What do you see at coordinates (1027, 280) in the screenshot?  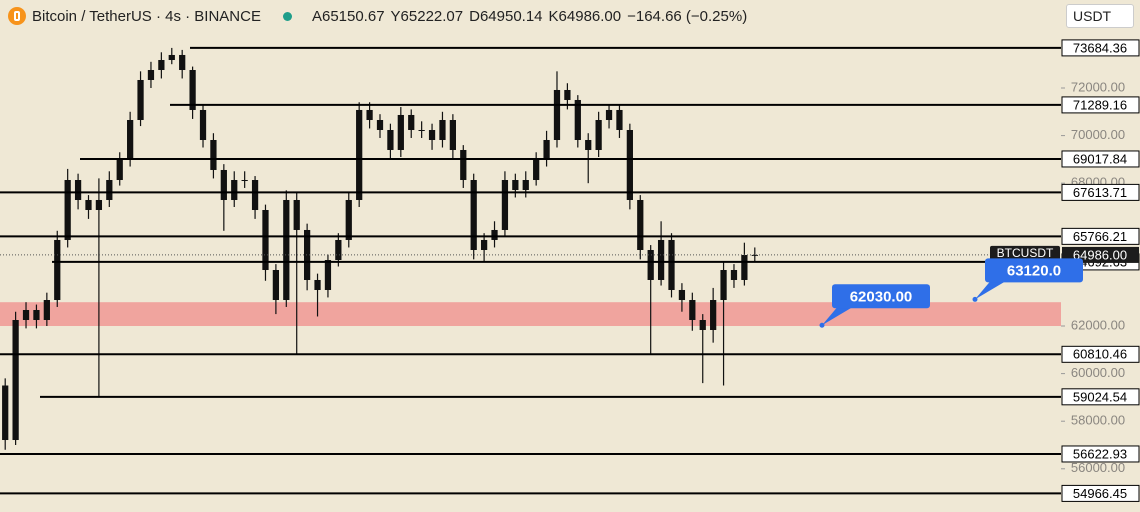 I see `callout: 63120.0` at bounding box center [1027, 280].